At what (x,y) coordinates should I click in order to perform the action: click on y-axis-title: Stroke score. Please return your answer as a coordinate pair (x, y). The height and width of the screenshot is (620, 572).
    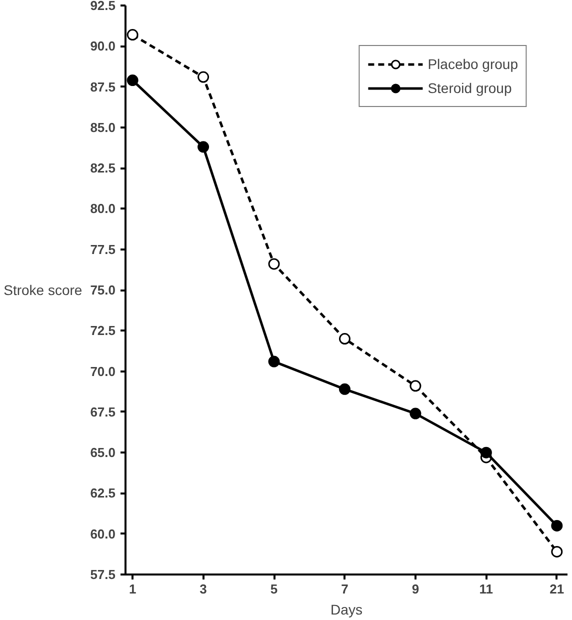
    Looking at the image, I should click on (43, 290).